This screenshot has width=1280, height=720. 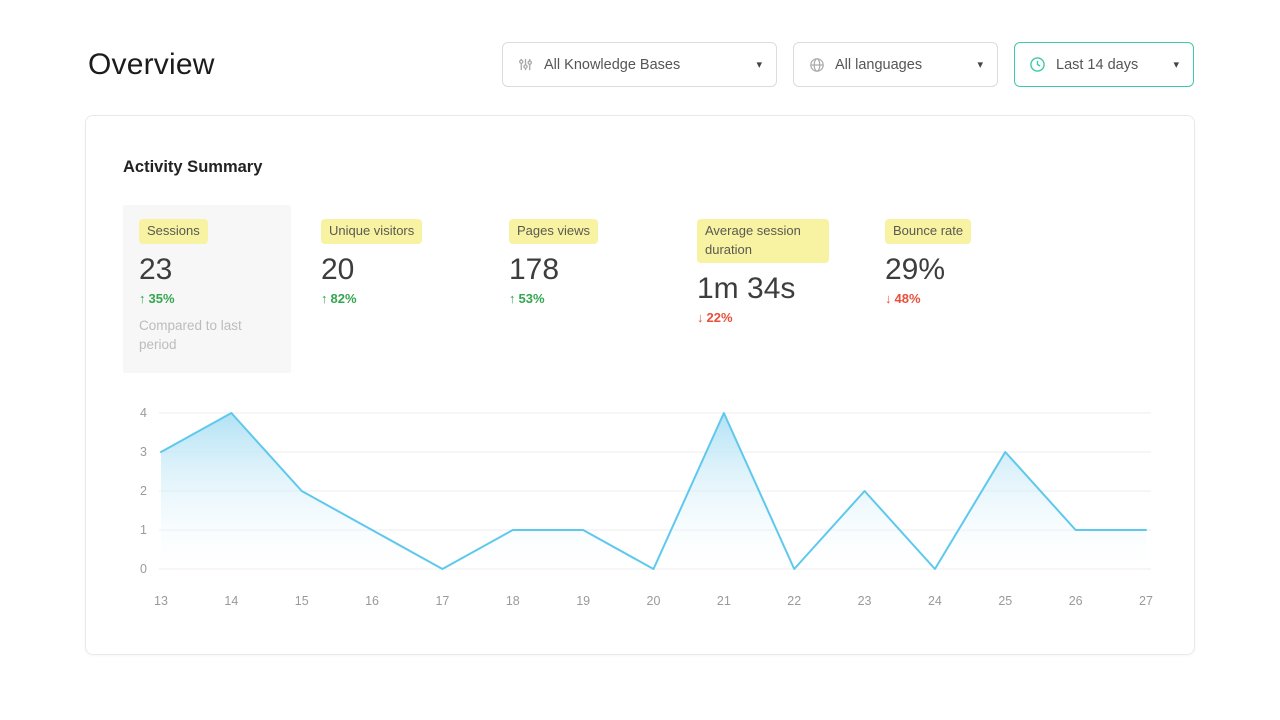 I want to click on topbar: Overview All Knowledge Bases ▾, so click(x=640, y=43).